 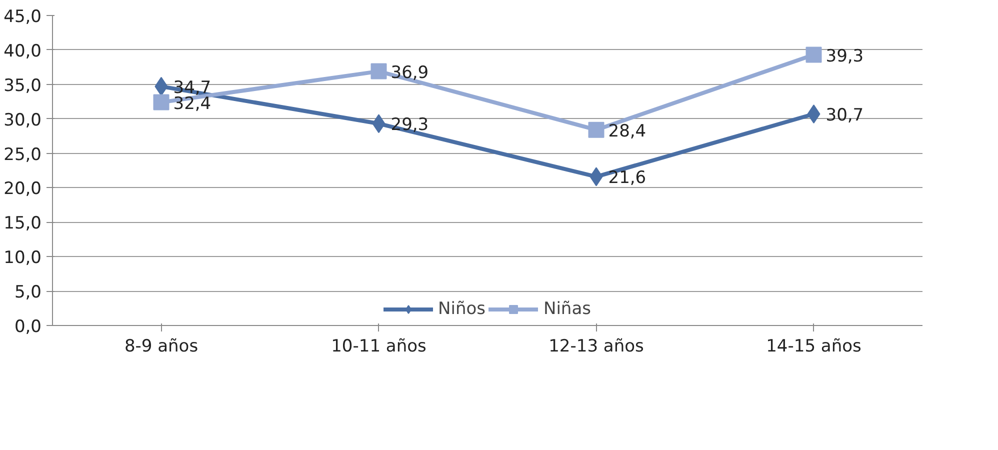 I want to click on x-tick-label: 14-15 años, so click(x=814, y=346).